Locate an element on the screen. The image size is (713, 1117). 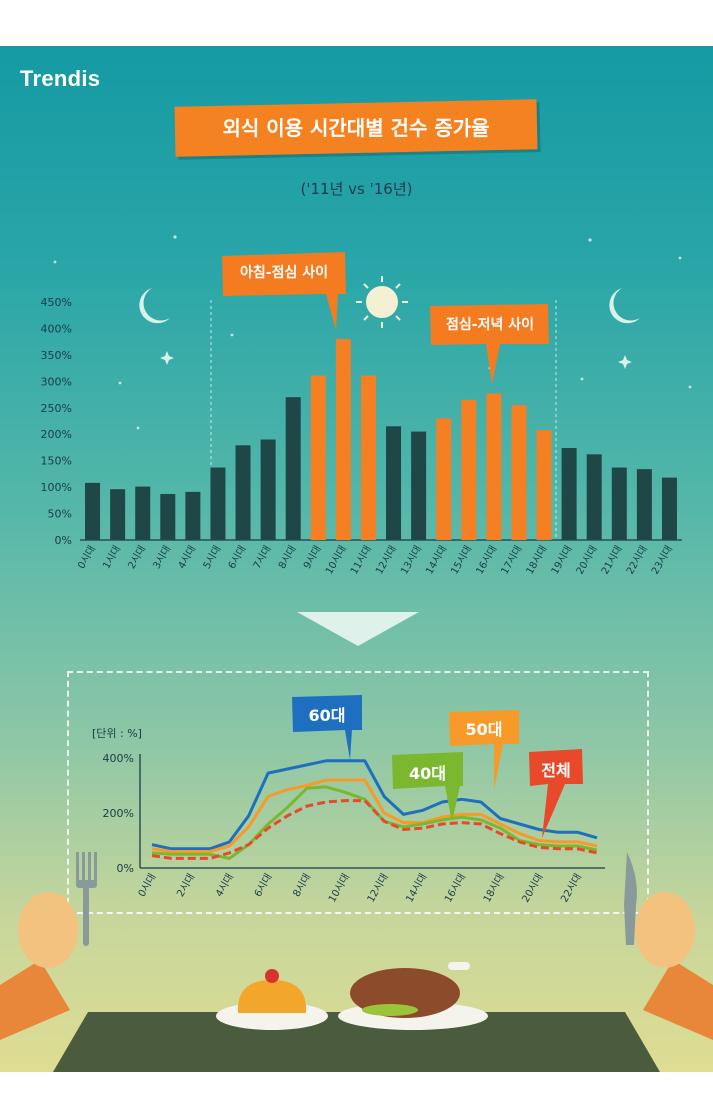
bar-21시대 is located at coordinates (619, 503).